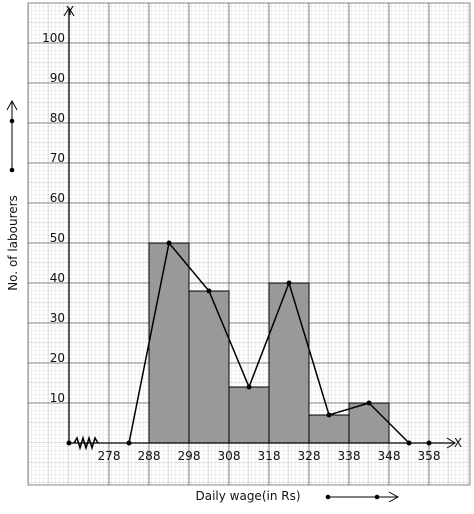 The height and width of the screenshot is (514, 474). What do you see at coordinates (13, 243) in the screenshot?
I see `y-axis-label: No. of labourers` at bounding box center [13, 243].